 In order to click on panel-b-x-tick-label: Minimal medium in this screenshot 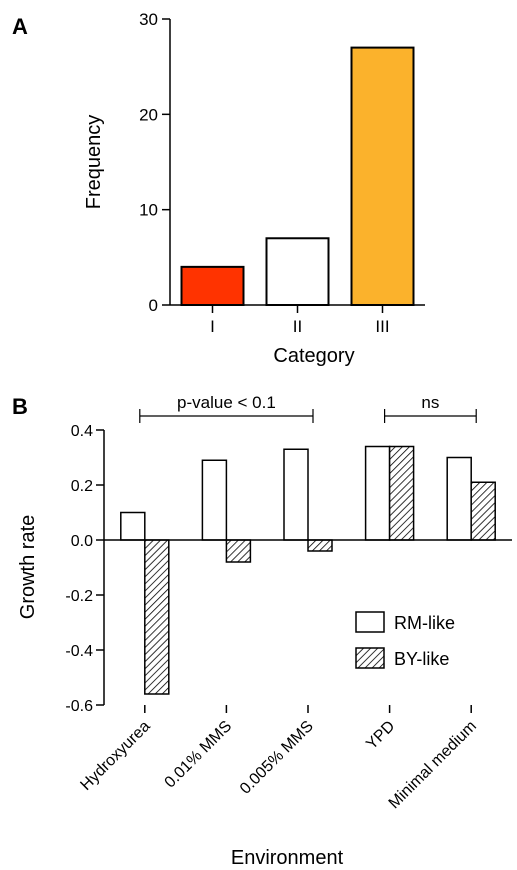, I will do `click(433, 765)`.